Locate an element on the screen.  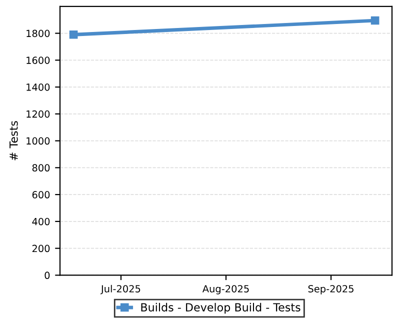
y-tick-label: 600 is located at coordinates (41, 194).